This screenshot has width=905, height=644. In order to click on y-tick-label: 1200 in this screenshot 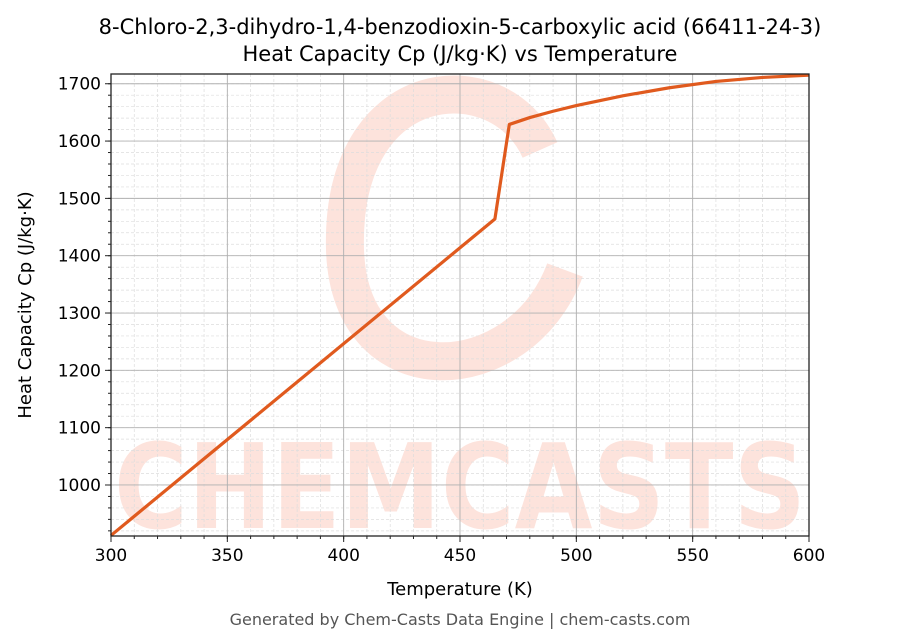, I will do `click(79, 371)`.